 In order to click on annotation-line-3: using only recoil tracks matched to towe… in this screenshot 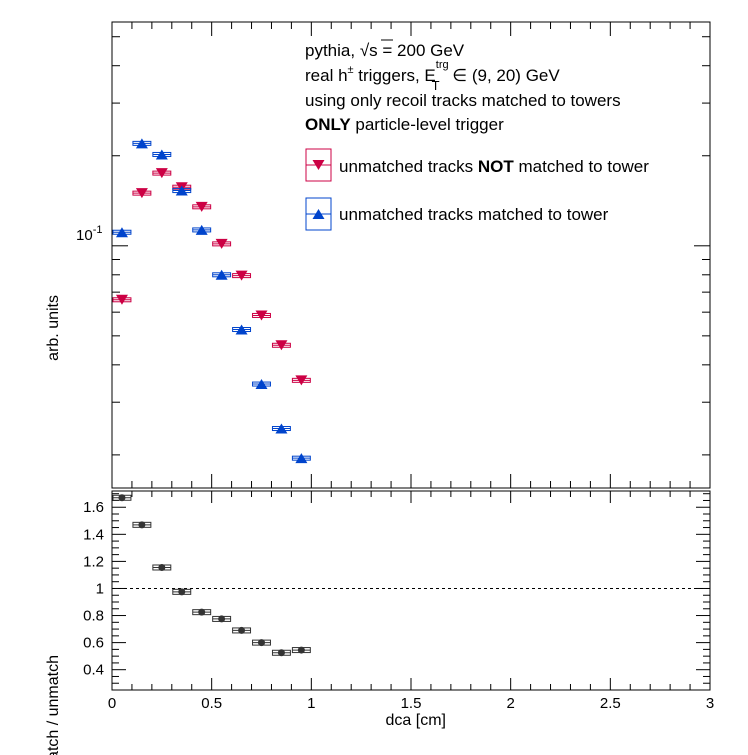, I will do `click(463, 100)`.